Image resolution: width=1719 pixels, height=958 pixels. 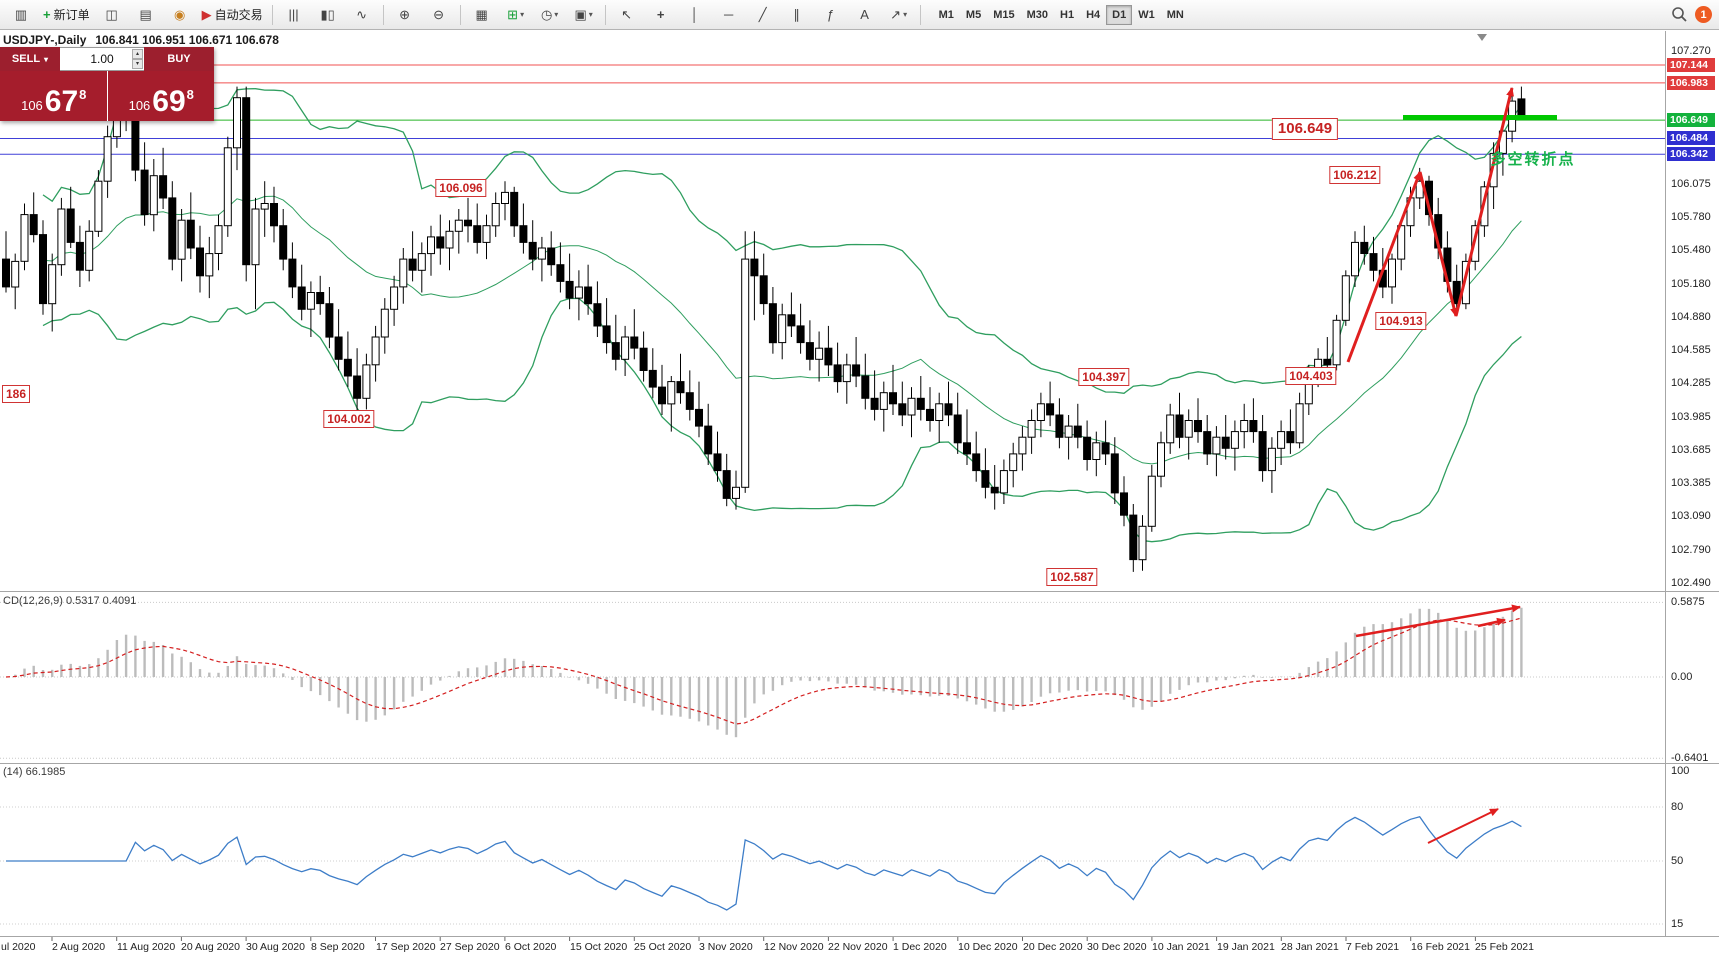 I want to click on sell-header-dropdown: SELL ▾, so click(x=30, y=59).